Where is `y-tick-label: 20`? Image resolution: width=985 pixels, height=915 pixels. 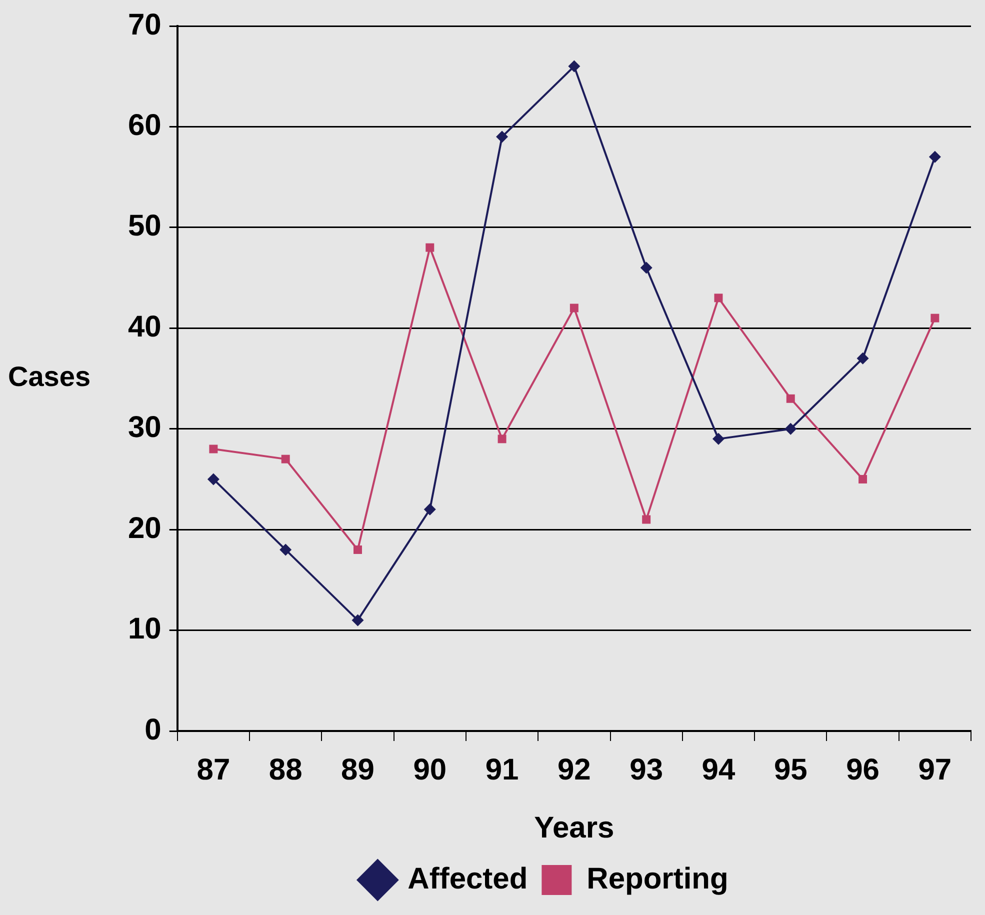 y-tick-label: 20 is located at coordinates (145, 528).